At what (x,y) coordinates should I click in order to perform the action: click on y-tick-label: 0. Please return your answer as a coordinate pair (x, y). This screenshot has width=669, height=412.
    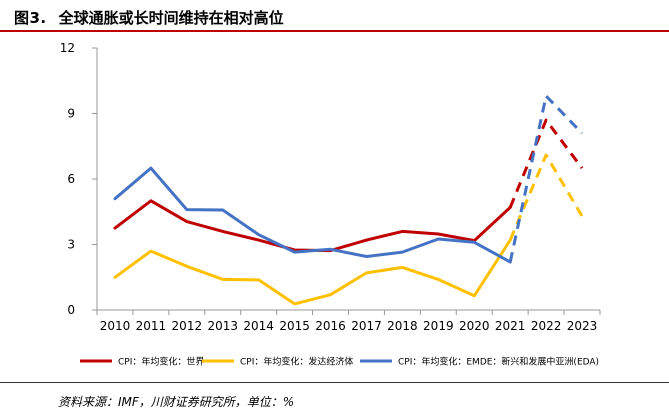
    Looking at the image, I should click on (71, 310).